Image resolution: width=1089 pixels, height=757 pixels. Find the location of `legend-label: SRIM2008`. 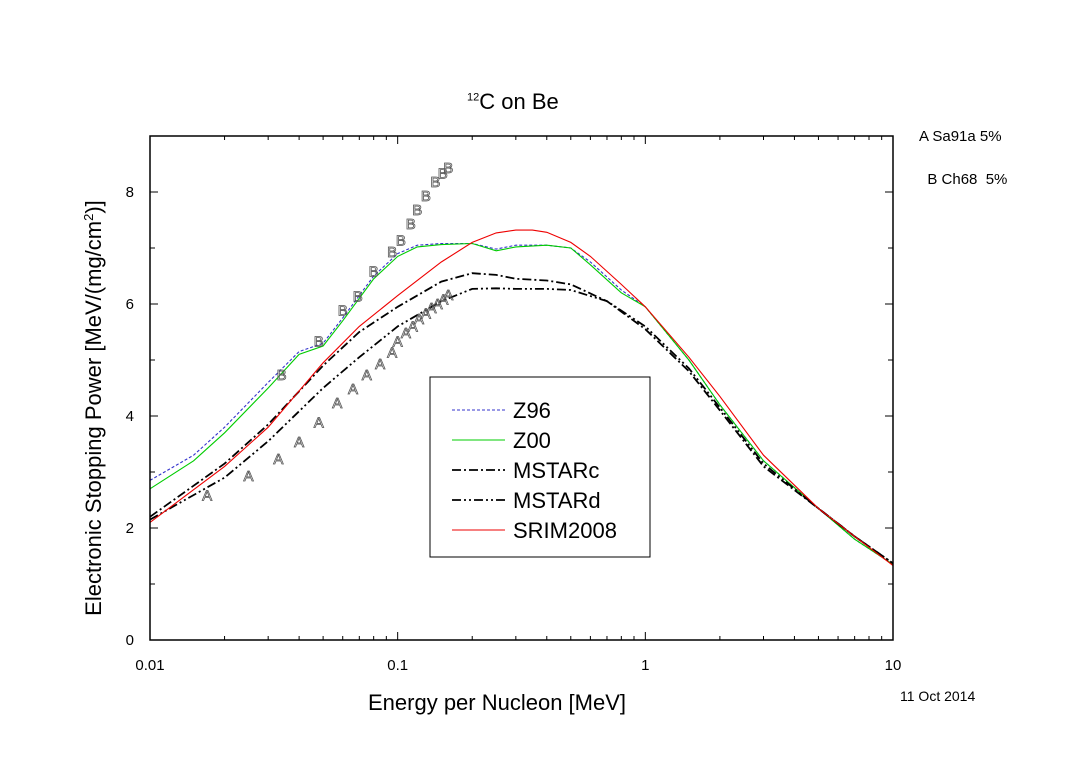

legend-label: SRIM2008 is located at coordinates (565, 530).